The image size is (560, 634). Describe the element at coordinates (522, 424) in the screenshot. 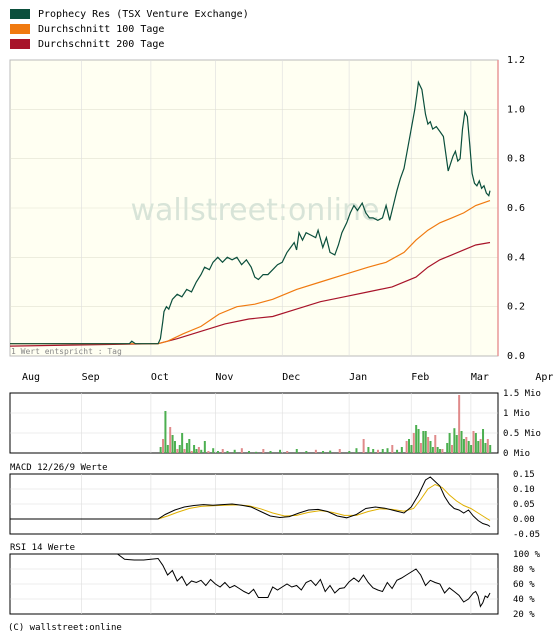

I see `volume-y-tick-labels: 0 Mio 0.5 Mio 1 Mio 1.5 Mio` at that location.